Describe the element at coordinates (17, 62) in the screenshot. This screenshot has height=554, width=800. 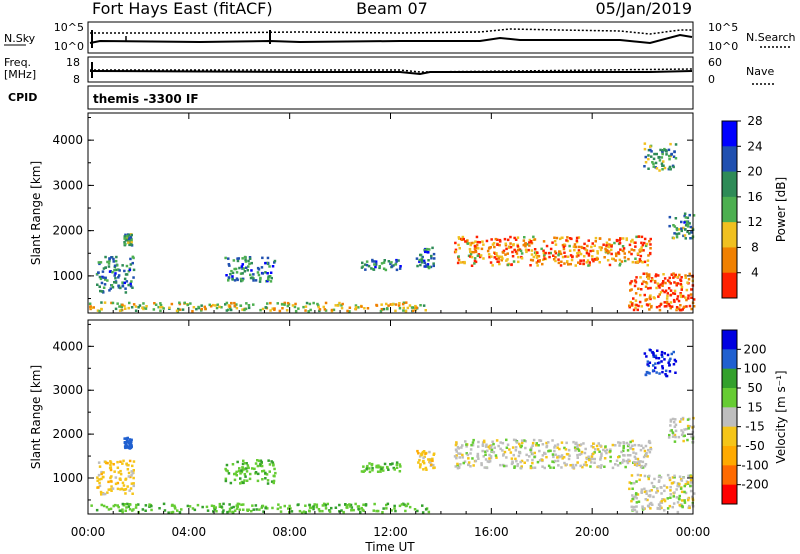
I see `freq-label-line1: Freq.` at that location.